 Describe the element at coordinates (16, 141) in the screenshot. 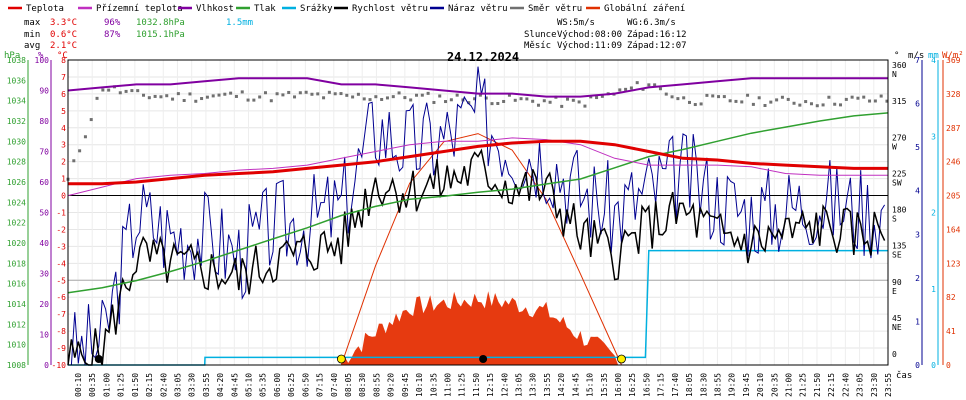

I see `axis-tick-hpa: 1030` at that location.